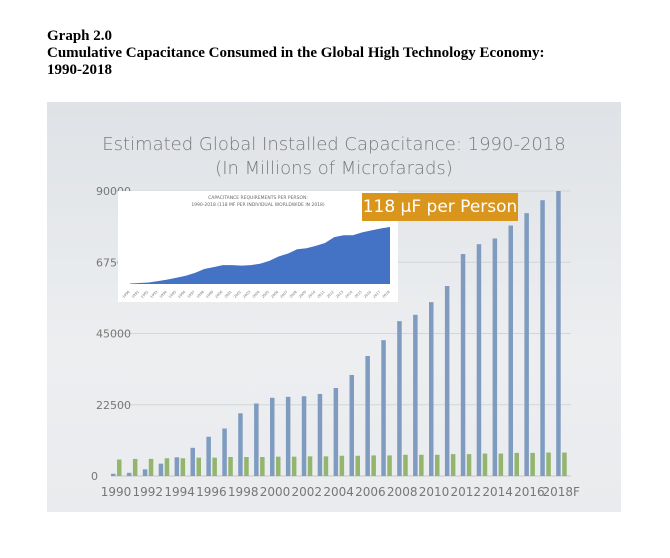  What do you see at coordinates (211, 492) in the screenshot?
I see `x-tick-label: 1996` at bounding box center [211, 492].